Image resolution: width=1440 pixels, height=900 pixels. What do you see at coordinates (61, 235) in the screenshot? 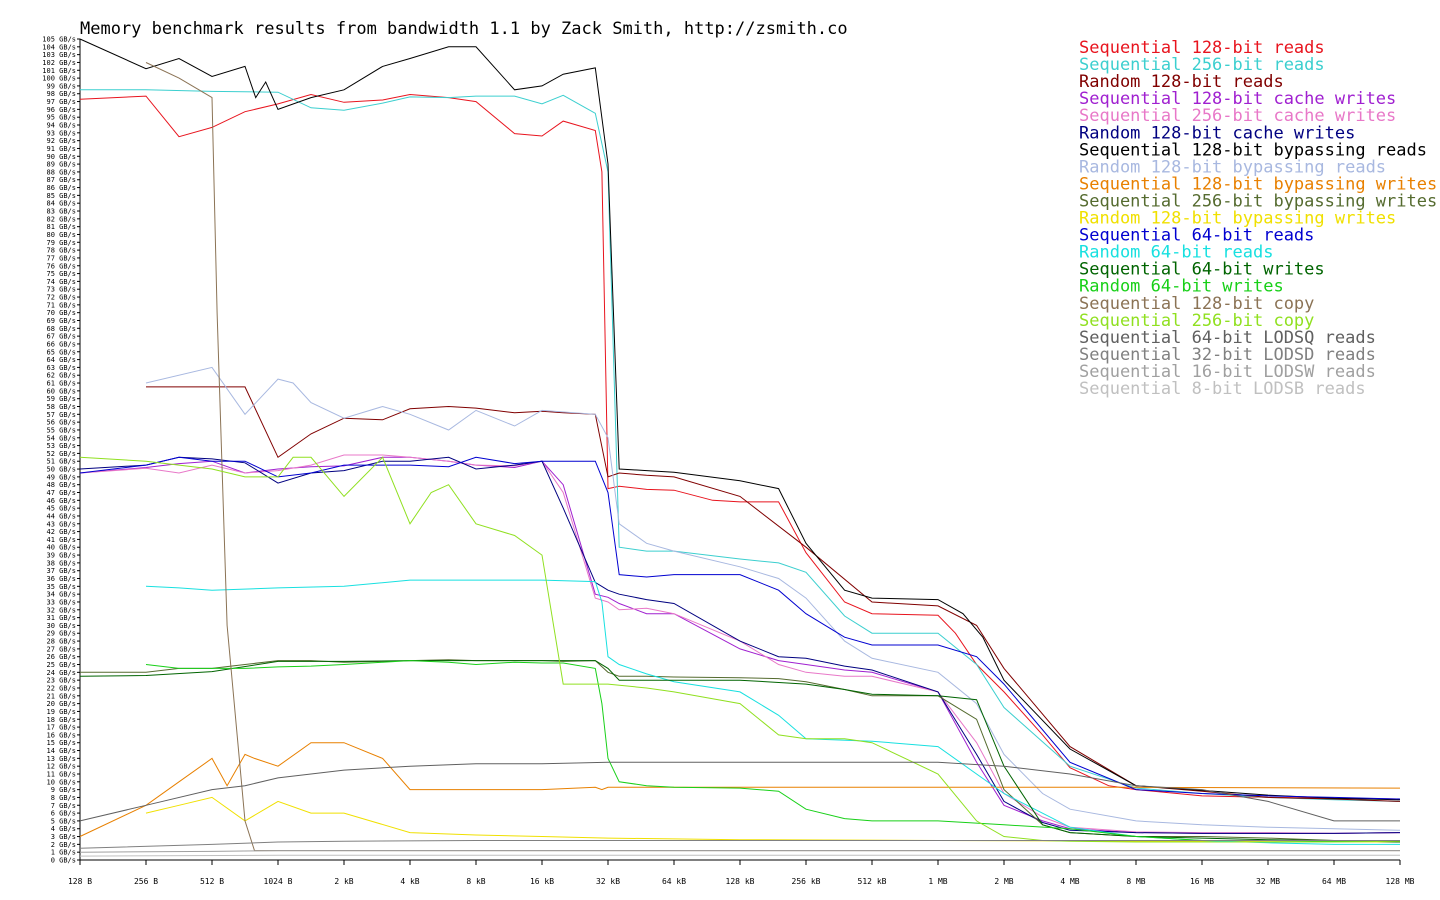
I see `y-tick-label: 80 GB/s` at bounding box center [61, 235].